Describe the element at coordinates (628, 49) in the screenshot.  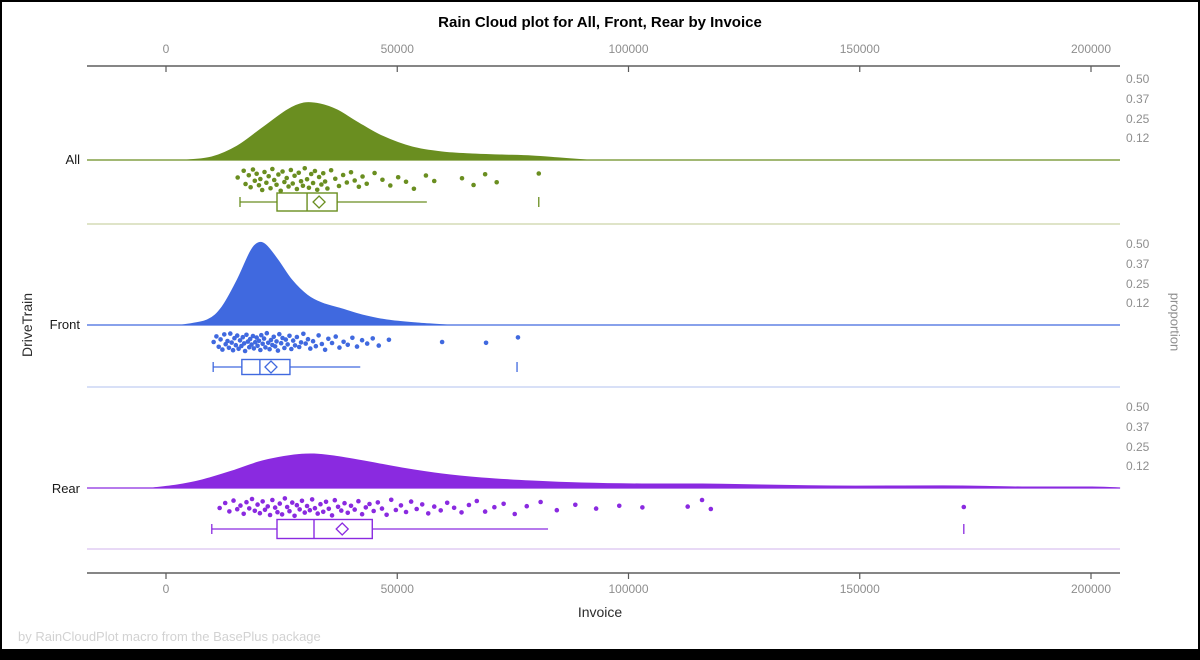
I see `x-tick-label-top: 100000` at that location.